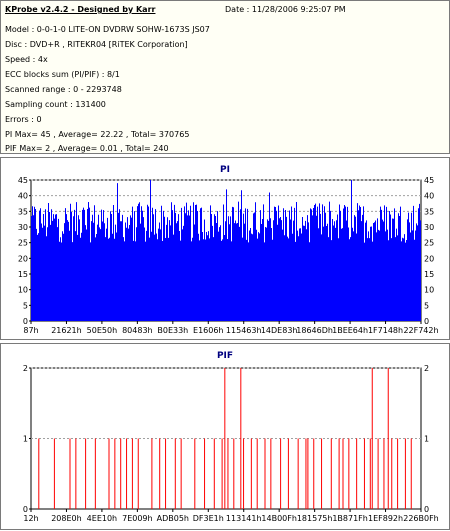 The image size is (450, 531). I want to click on pi-xtick-label: 87h, so click(30, 330).